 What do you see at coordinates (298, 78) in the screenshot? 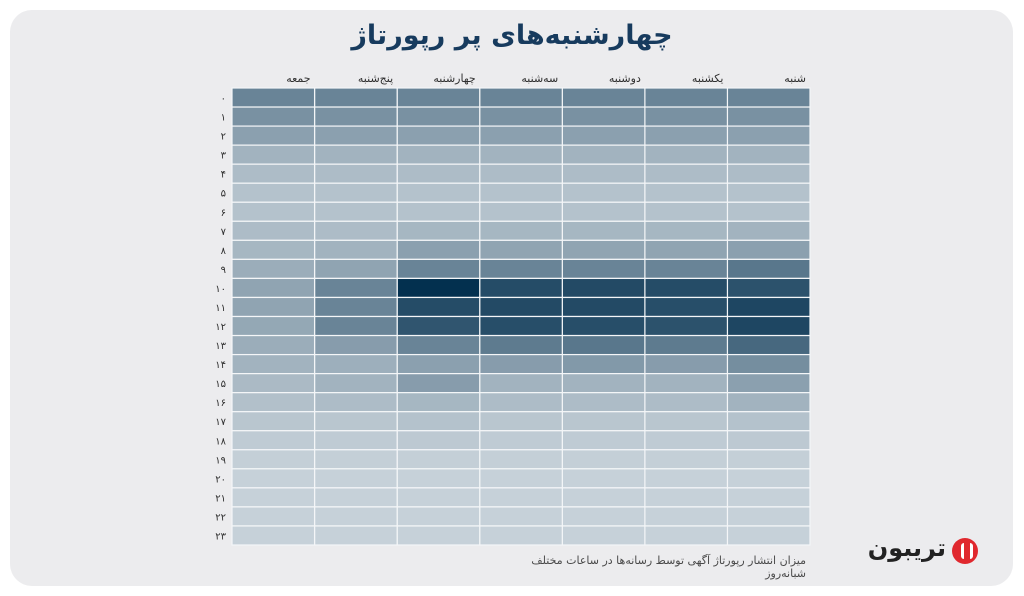
I see `column-label: جمعه` at bounding box center [298, 78].